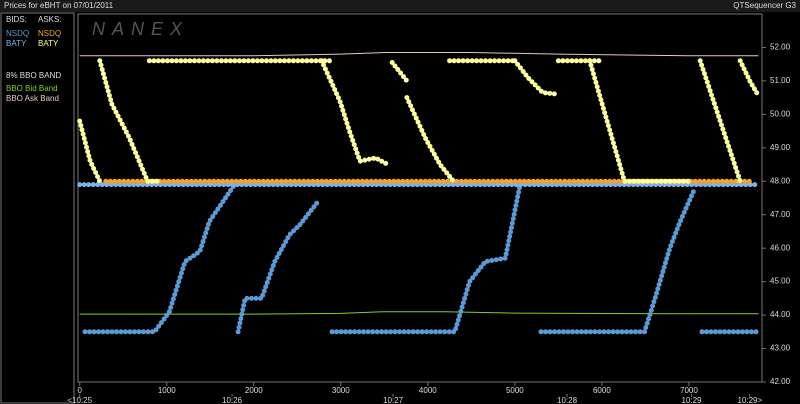  I want to click on x-tick-label: 5000, so click(515, 390).